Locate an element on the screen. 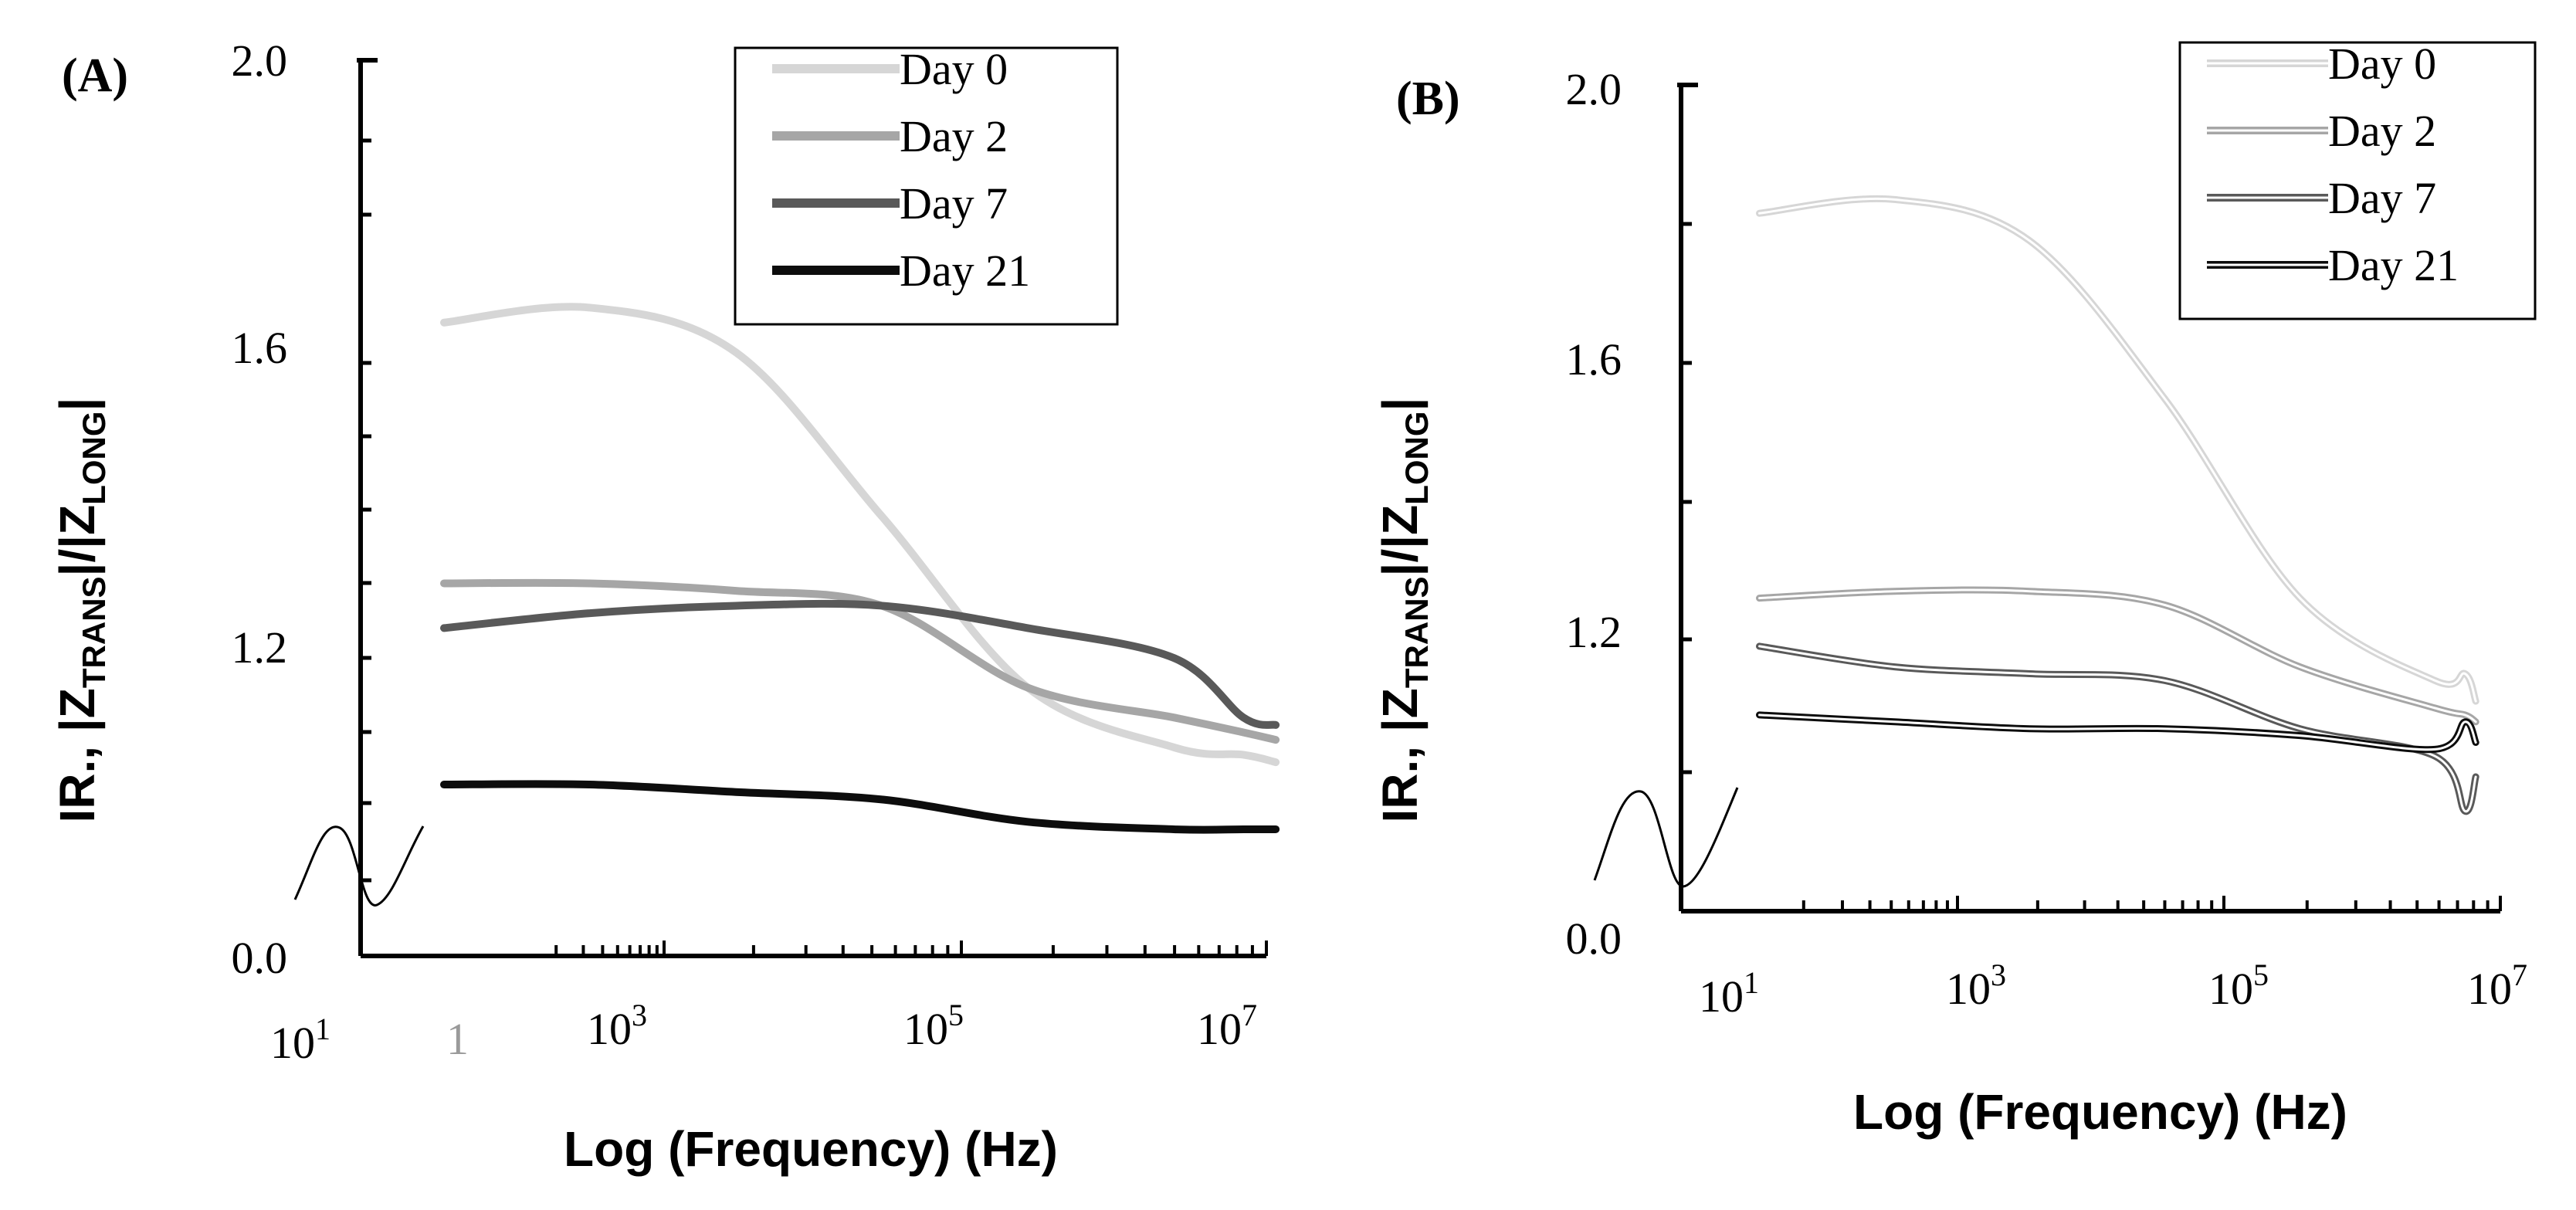  panel-label: (B) is located at coordinates (1428, 99).